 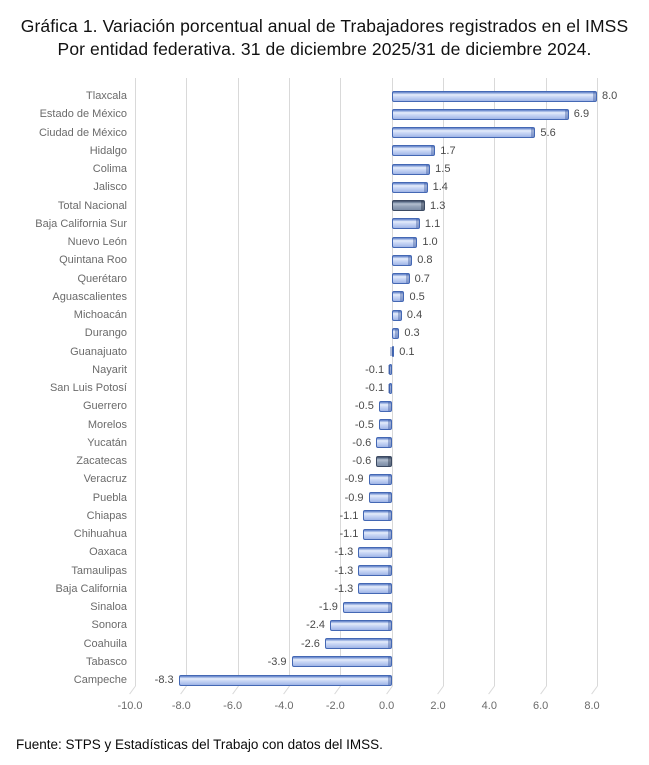 What do you see at coordinates (100, 534) in the screenshot?
I see `category-label: Chihuahua` at bounding box center [100, 534].